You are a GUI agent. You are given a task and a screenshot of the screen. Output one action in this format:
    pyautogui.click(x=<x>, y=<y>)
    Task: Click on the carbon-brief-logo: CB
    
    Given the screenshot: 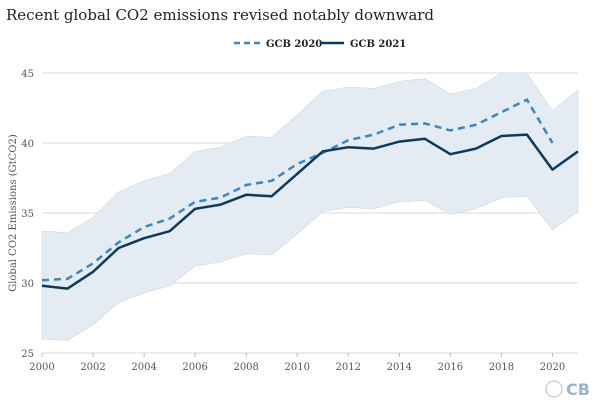 What is the action you would take?
    pyautogui.click(x=567, y=389)
    